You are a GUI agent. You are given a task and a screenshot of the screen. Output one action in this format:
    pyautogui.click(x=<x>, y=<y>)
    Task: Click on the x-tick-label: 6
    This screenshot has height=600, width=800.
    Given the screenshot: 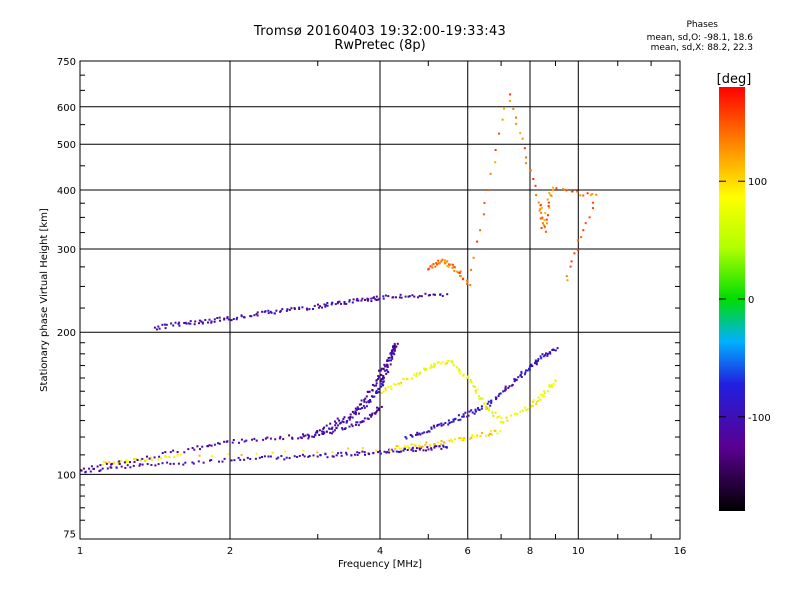 What is the action you would take?
    pyautogui.click(x=468, y=551)
    